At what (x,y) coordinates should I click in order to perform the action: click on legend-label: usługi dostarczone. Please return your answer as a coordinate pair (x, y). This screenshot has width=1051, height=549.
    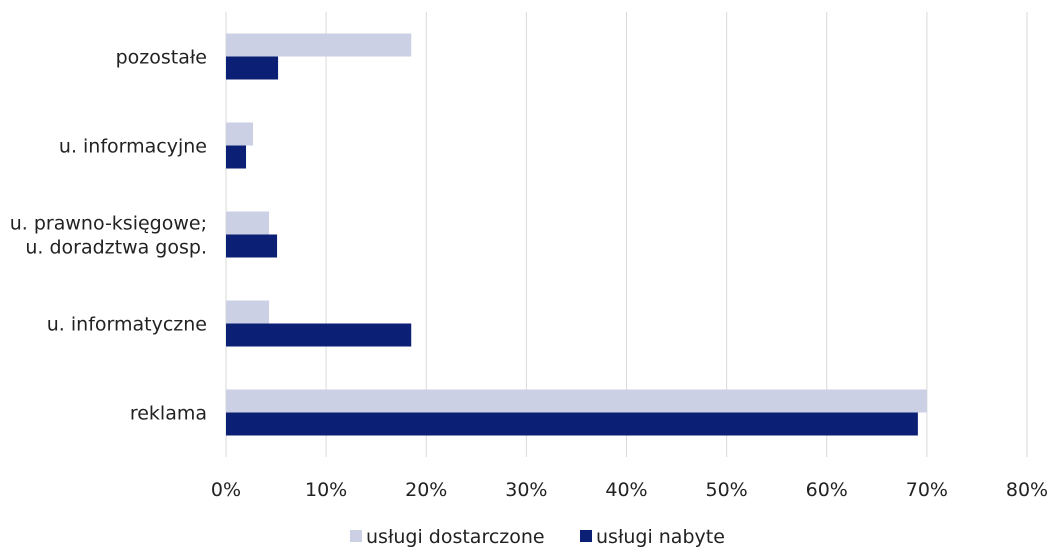
    Looking at the image, I should click on (455, 537).